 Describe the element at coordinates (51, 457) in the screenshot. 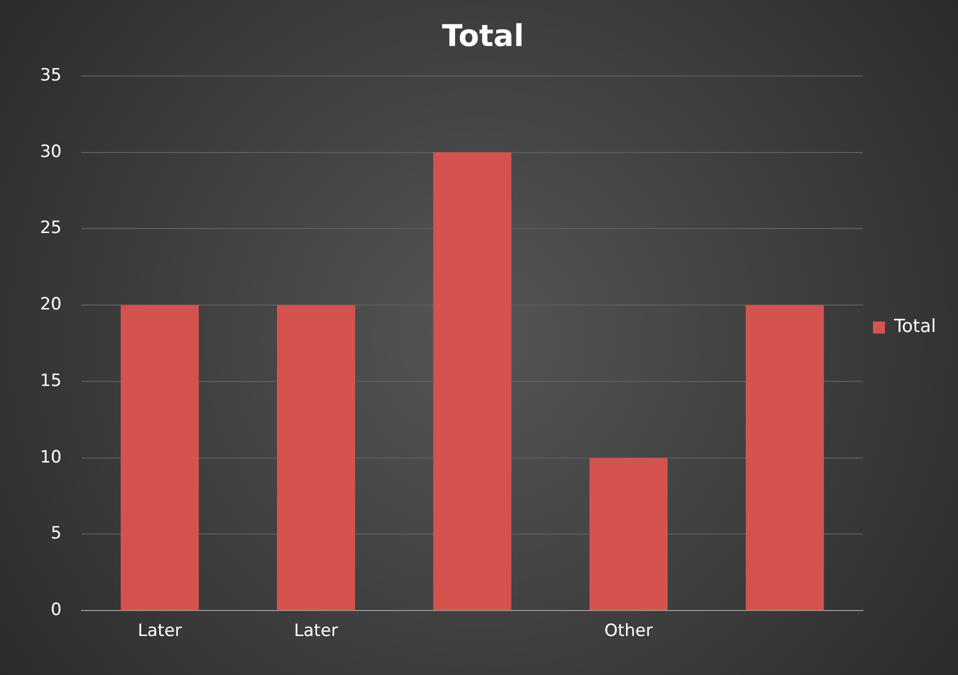

I see `y-tick-label: 10` at that location.